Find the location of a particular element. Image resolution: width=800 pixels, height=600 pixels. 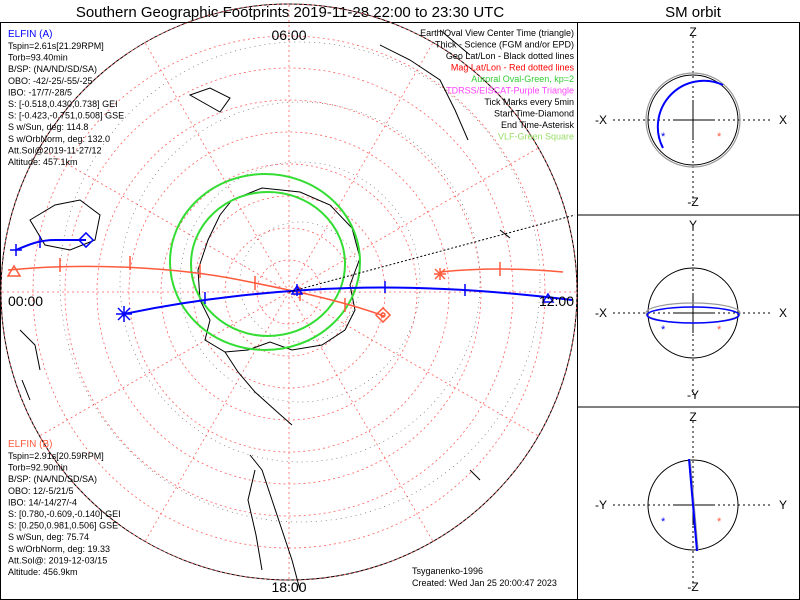

info-line: IBO: -17/7/-28/5 is located at coordinates (40, 92).